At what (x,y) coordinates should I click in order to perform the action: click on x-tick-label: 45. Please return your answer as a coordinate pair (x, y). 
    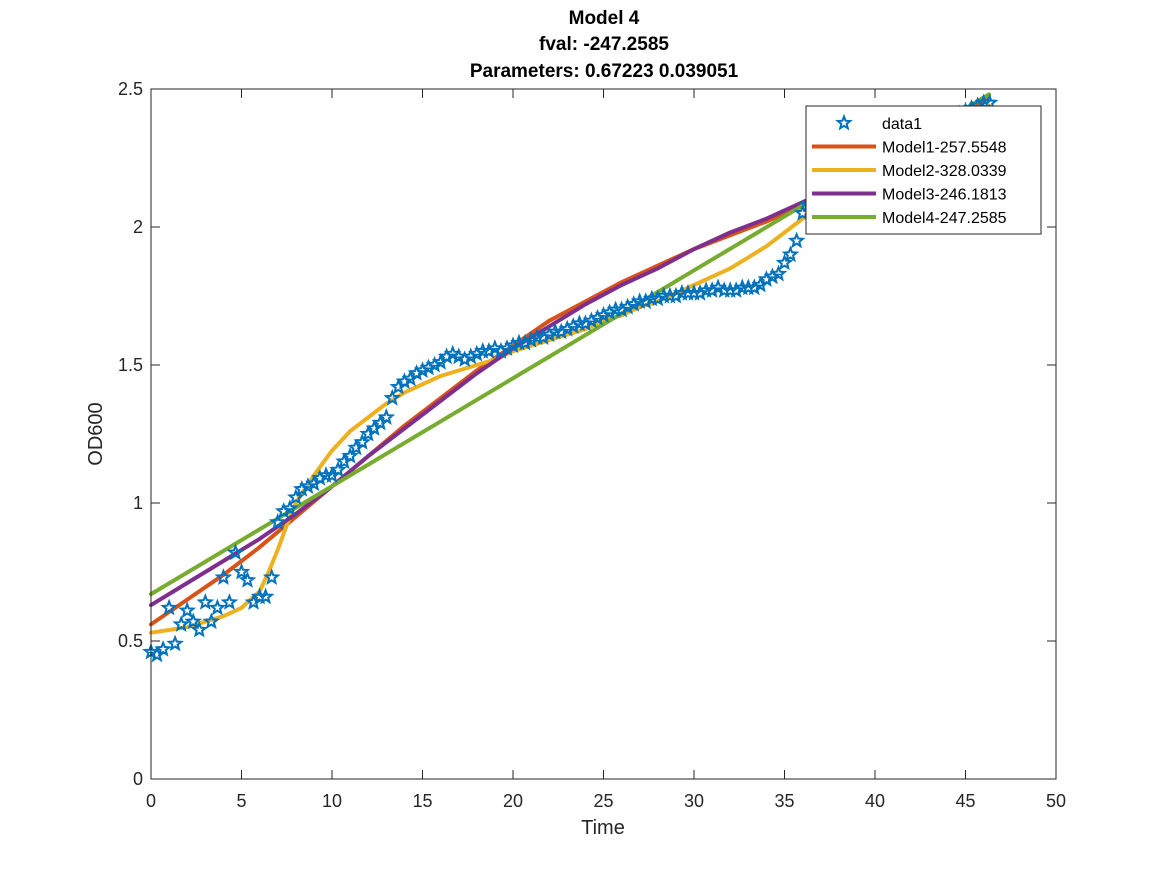
    Looking at the image, I should click on (965, 801).